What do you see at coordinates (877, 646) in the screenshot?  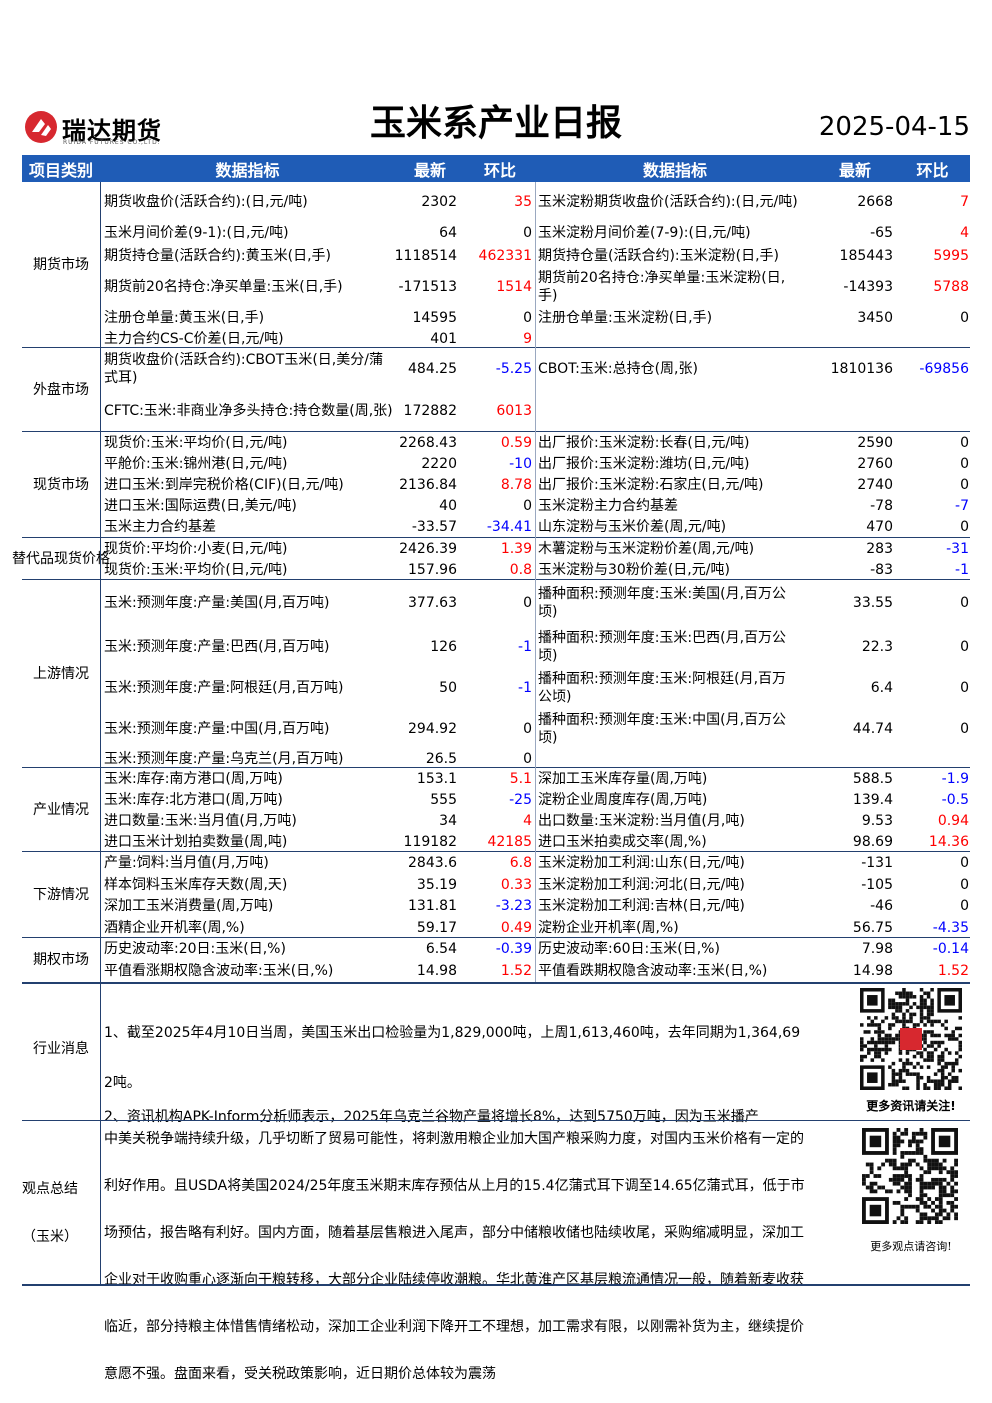 I see `latest-value: 22.3` at bounding box center [877, 646].